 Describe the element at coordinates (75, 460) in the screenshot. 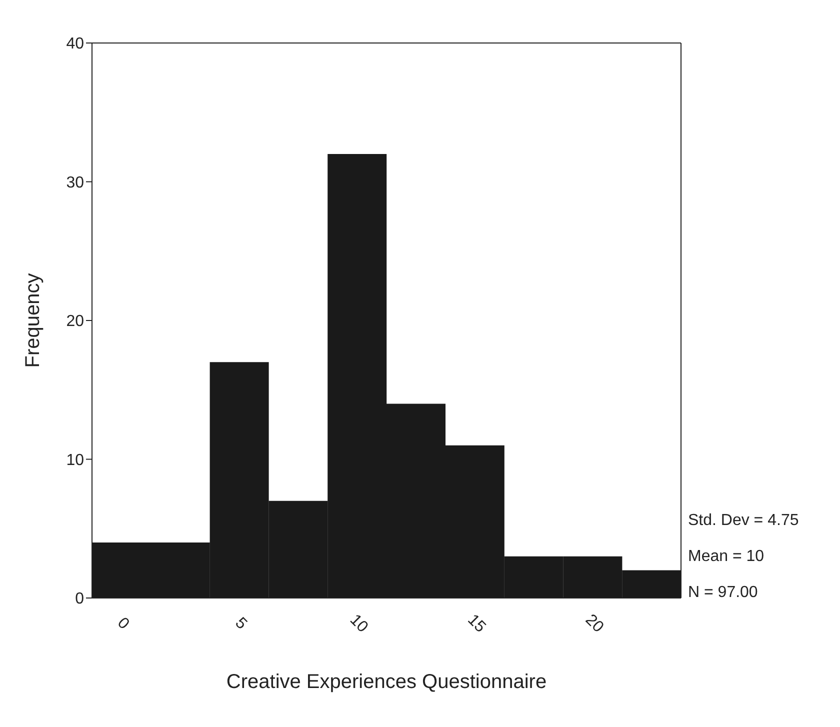

I see `y-tick-label: 10` at that location.